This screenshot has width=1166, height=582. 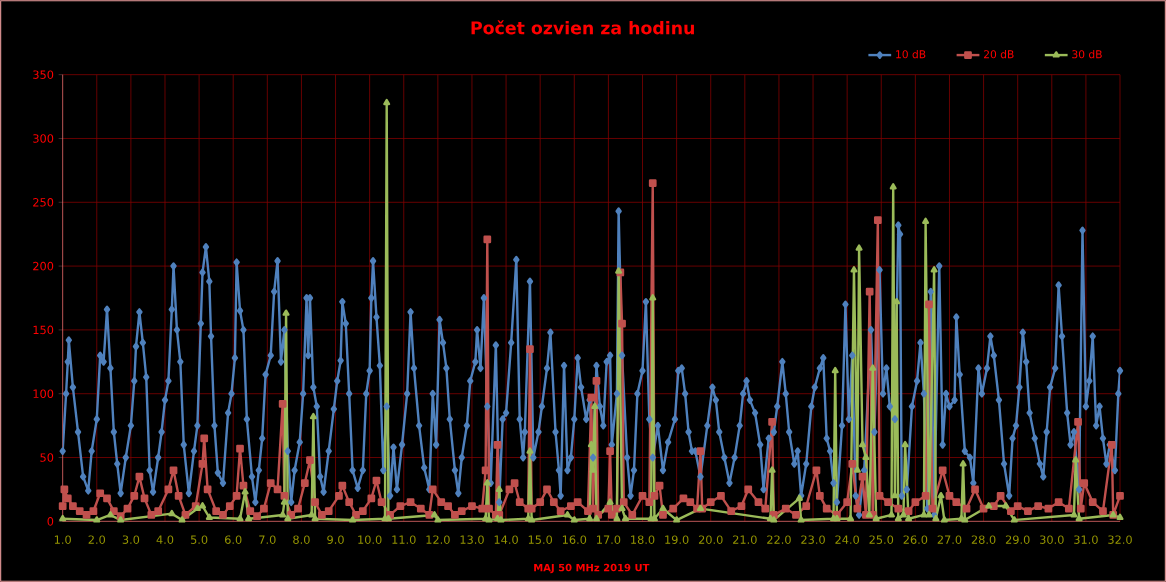 What do you see at coordinates (582, 27) in the screenshot?
I see `chart-title: Počet ozvien za hodinu` at bounding box center [582, 27].